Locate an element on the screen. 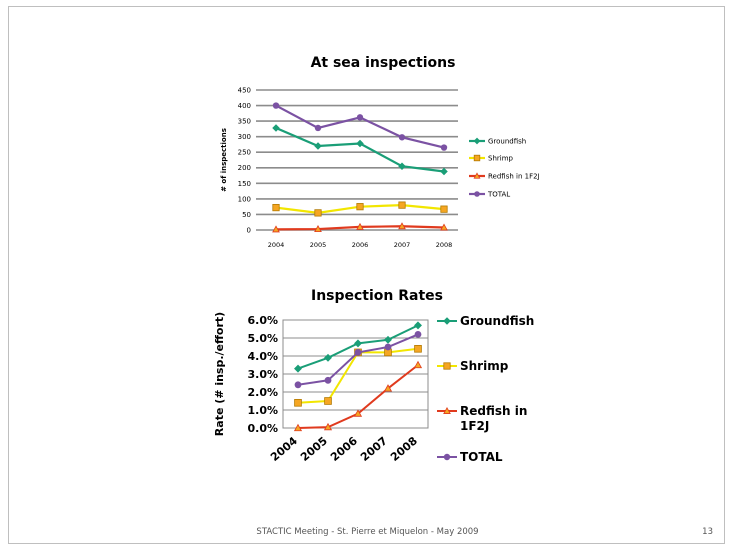 This screenshot has height=552, width=735. rate-legend-label-redfish-in-1f2j-cont: 1F2J is located at coordinates (474, 426).